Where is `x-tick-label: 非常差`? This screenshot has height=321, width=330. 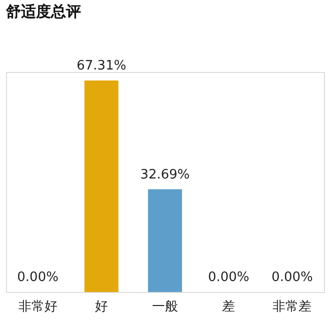
x-tick-label: 非常差 is located at coordinates (292, 307).